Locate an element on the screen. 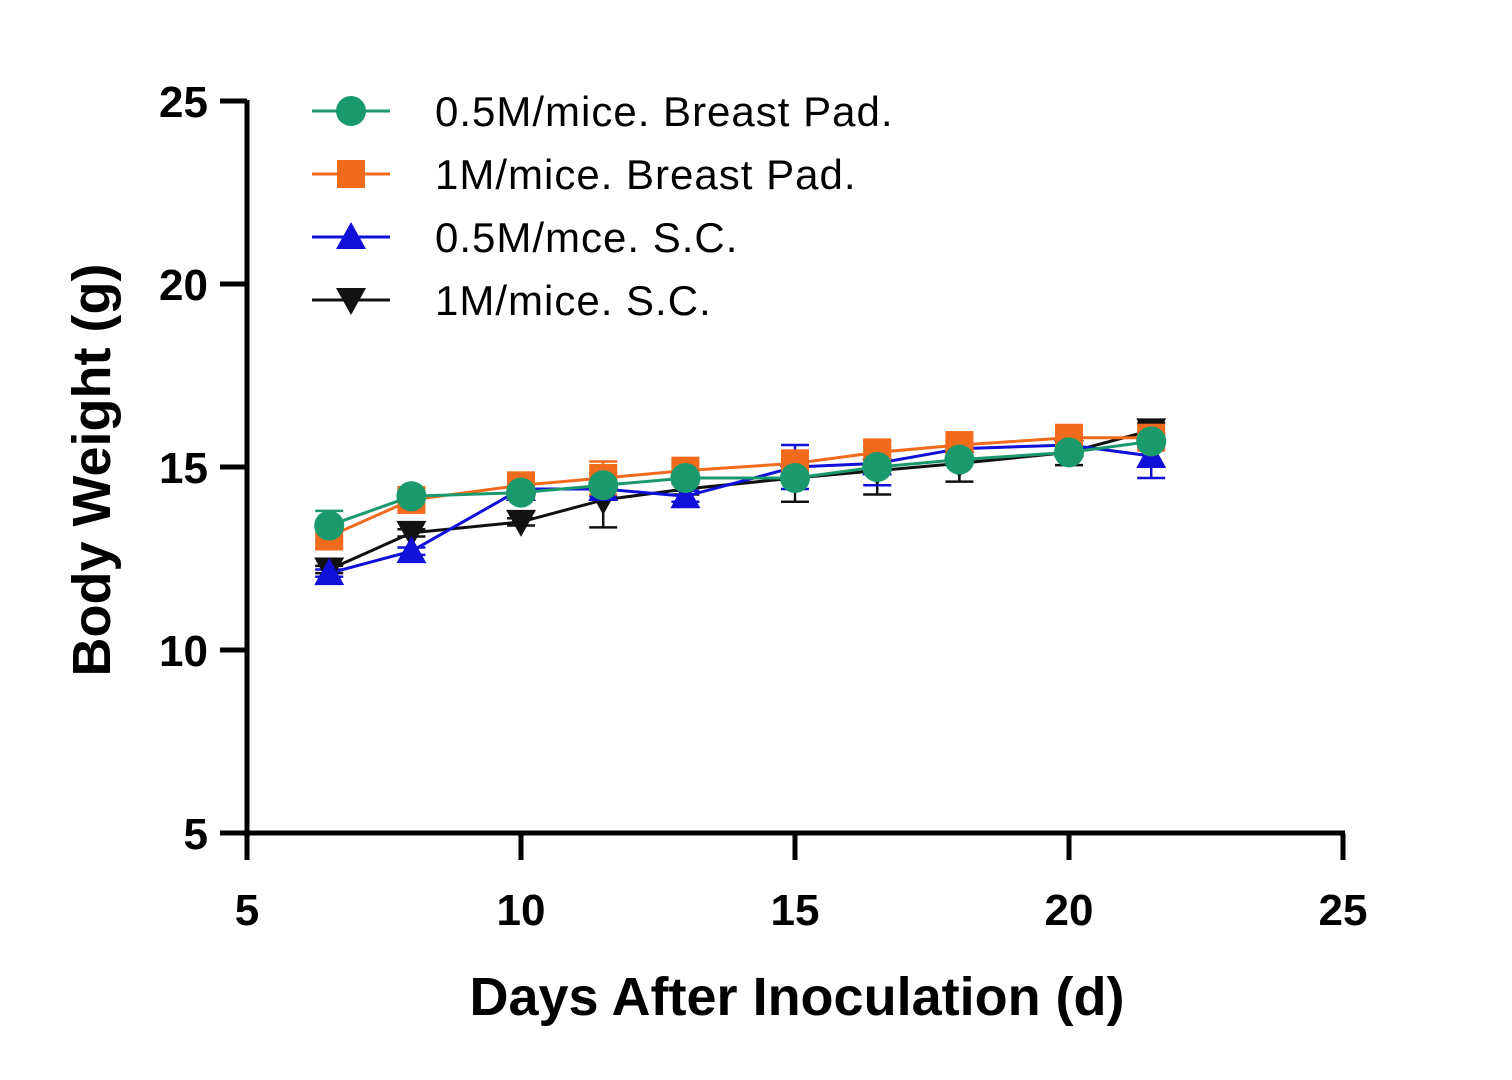 The image size is (1512, 1080). y-tick-label: 15 is located at coordinates (183, 468).